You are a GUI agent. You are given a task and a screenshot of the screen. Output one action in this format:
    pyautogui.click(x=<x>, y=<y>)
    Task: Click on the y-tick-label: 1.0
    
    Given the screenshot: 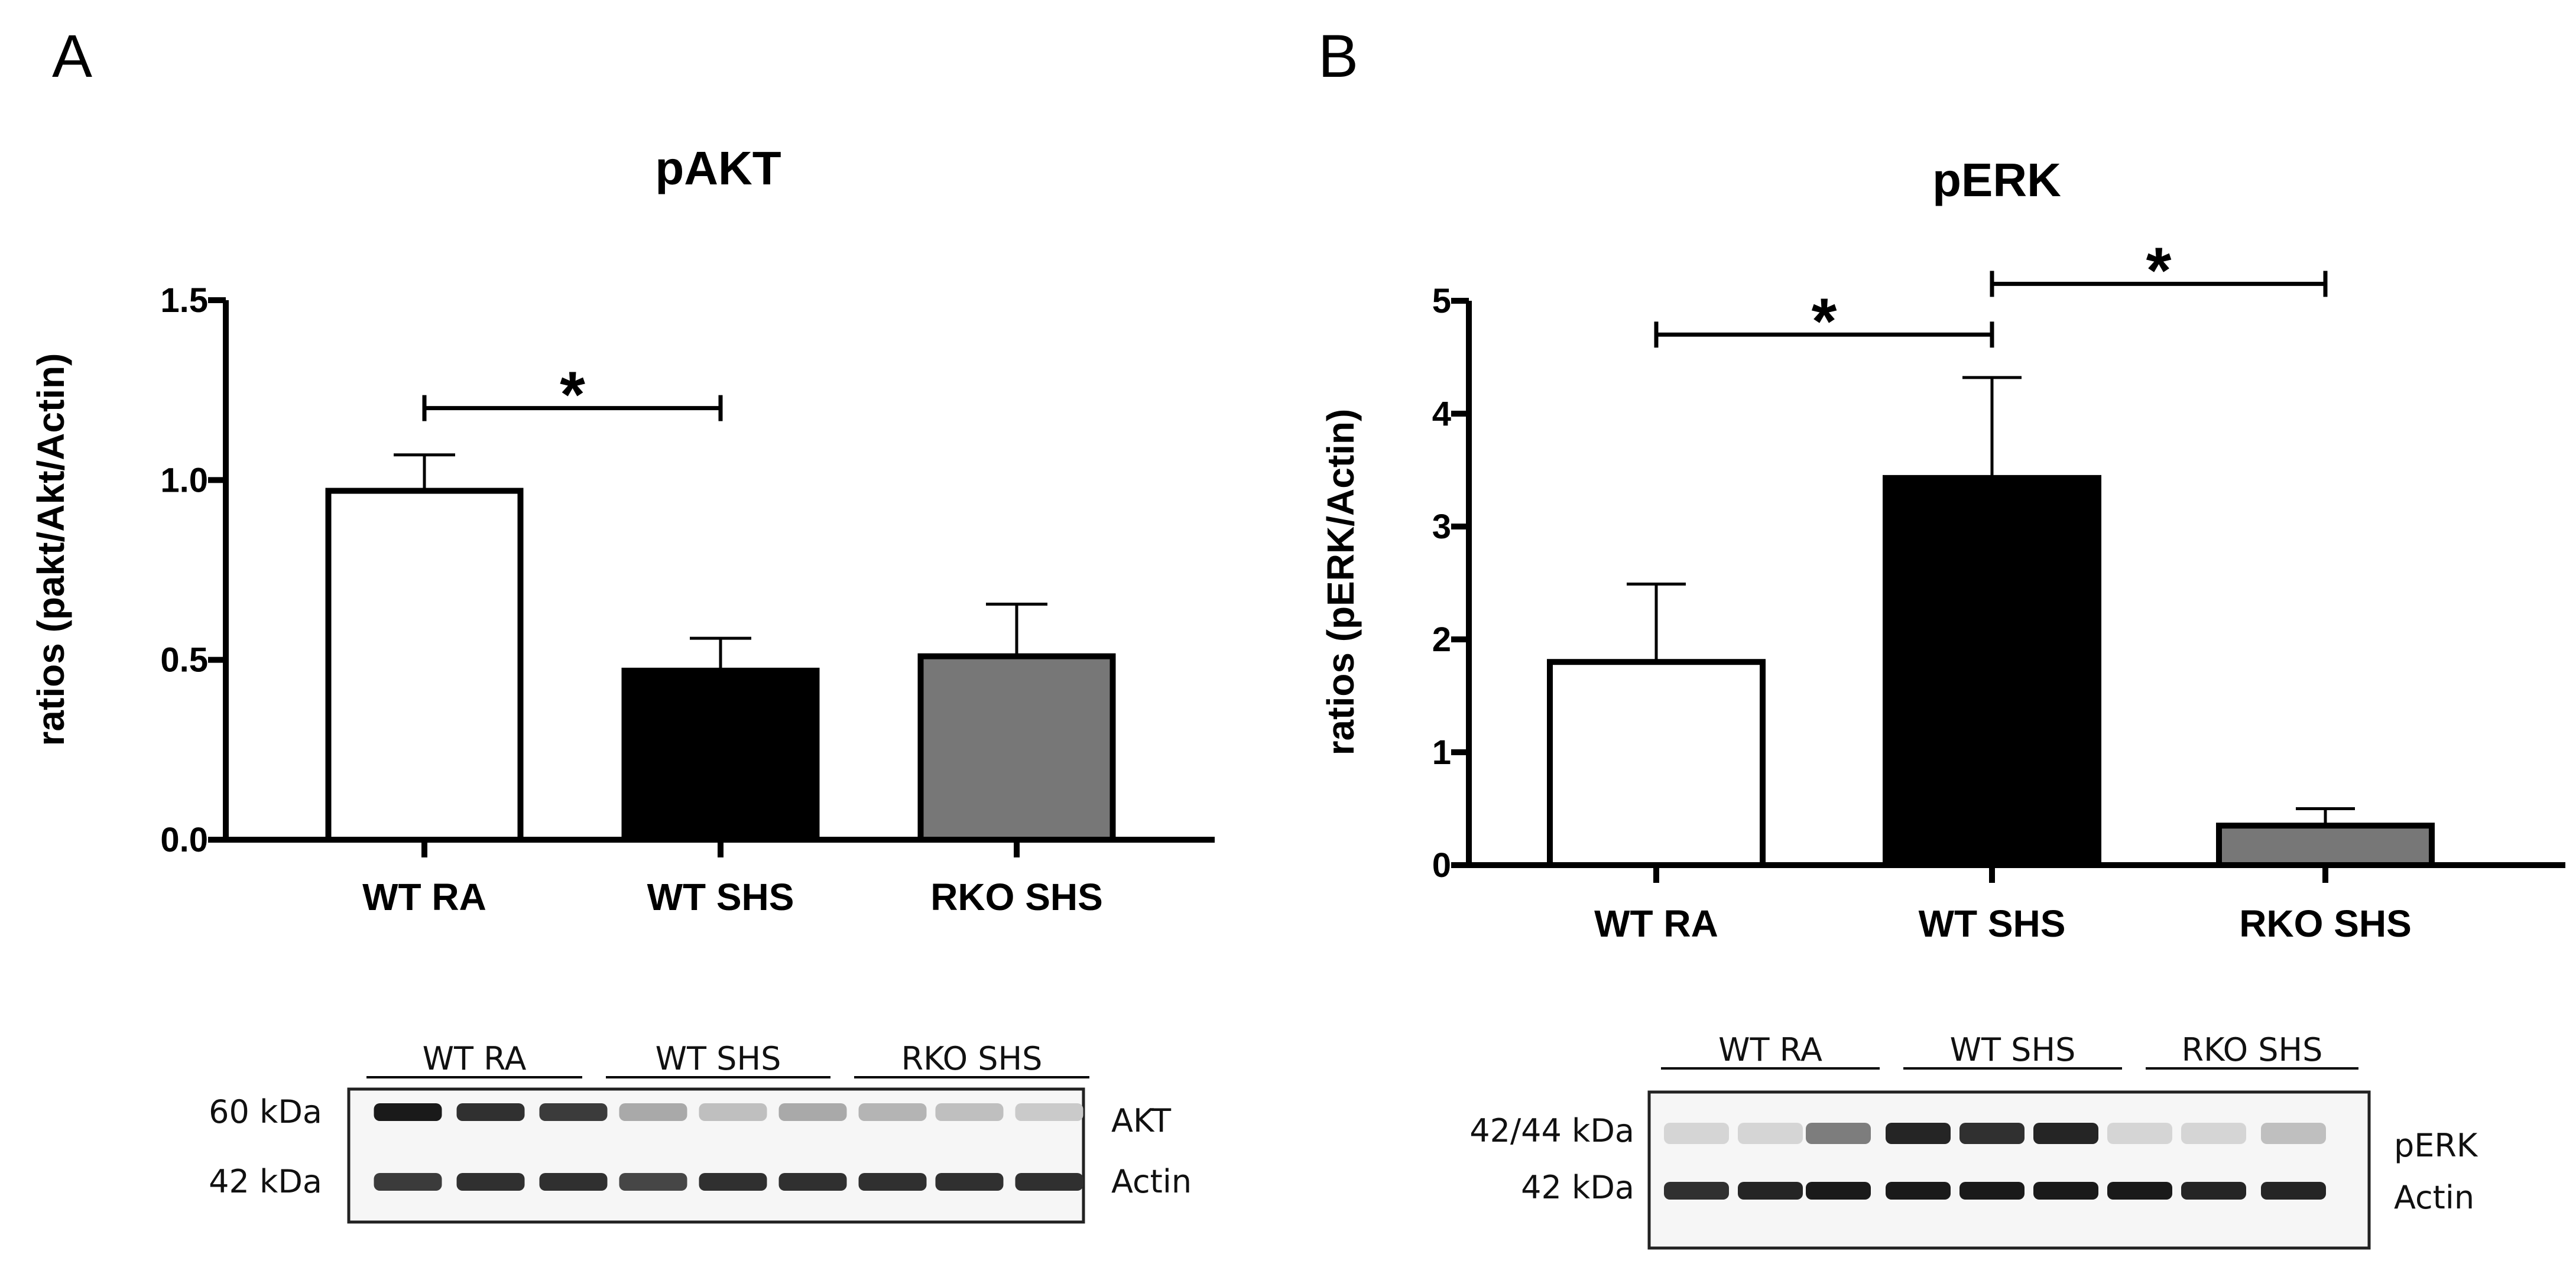 What is the action you would take?
    pyautogui.click(x=184, y=480)
    